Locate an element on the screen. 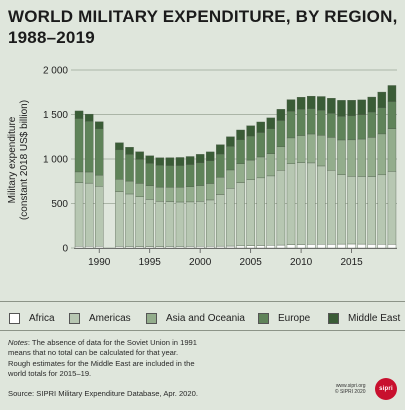  bar-segment-asia-and-oceania-2001 is located at coordinates (210, 192).